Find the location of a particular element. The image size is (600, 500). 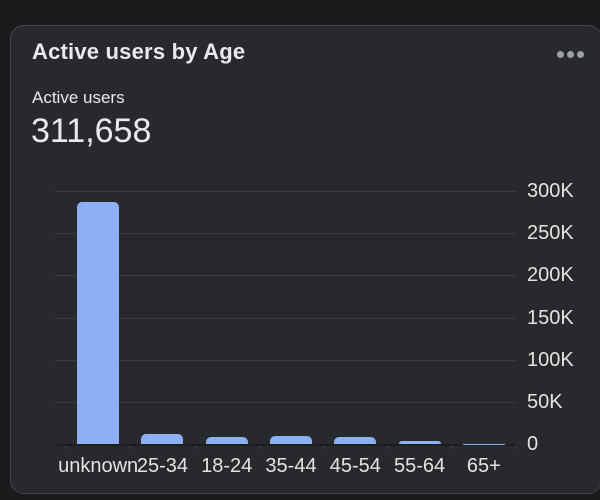

bar-unknown is located at coordinates (98, 322).